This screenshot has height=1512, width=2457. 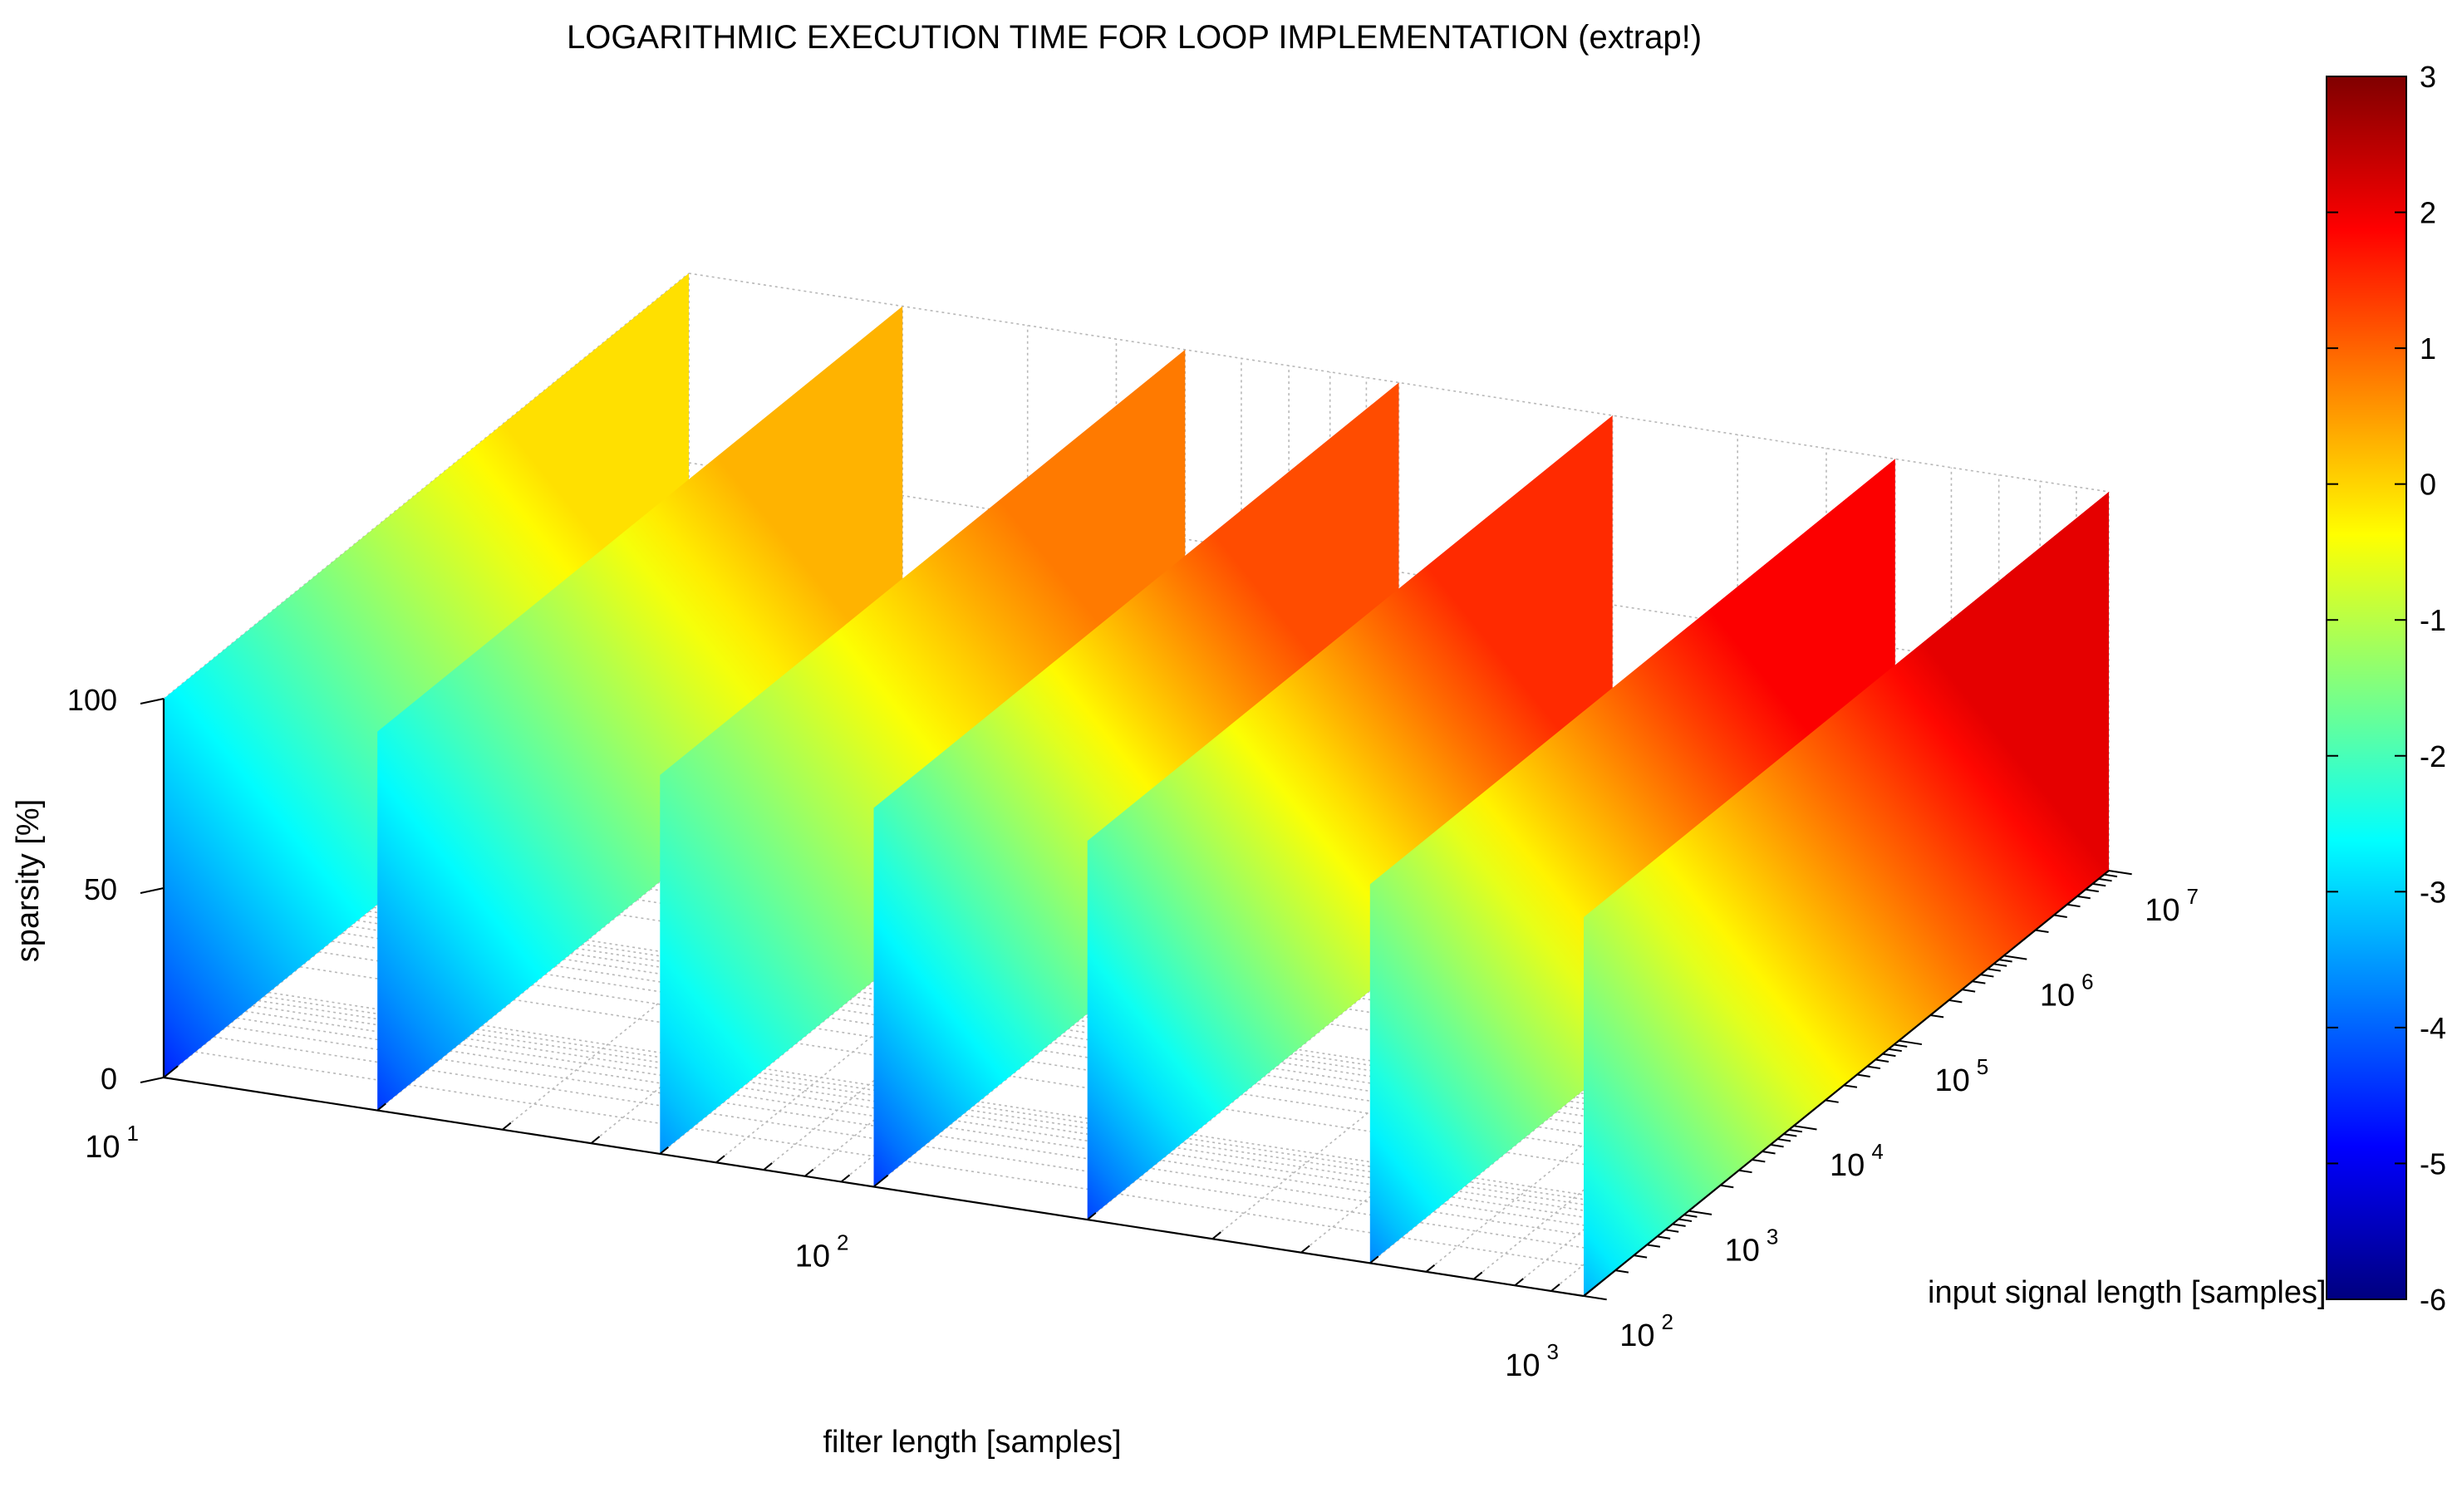 I want to click on colorbar-tick-label: 1, so click(x=2428, y=349).